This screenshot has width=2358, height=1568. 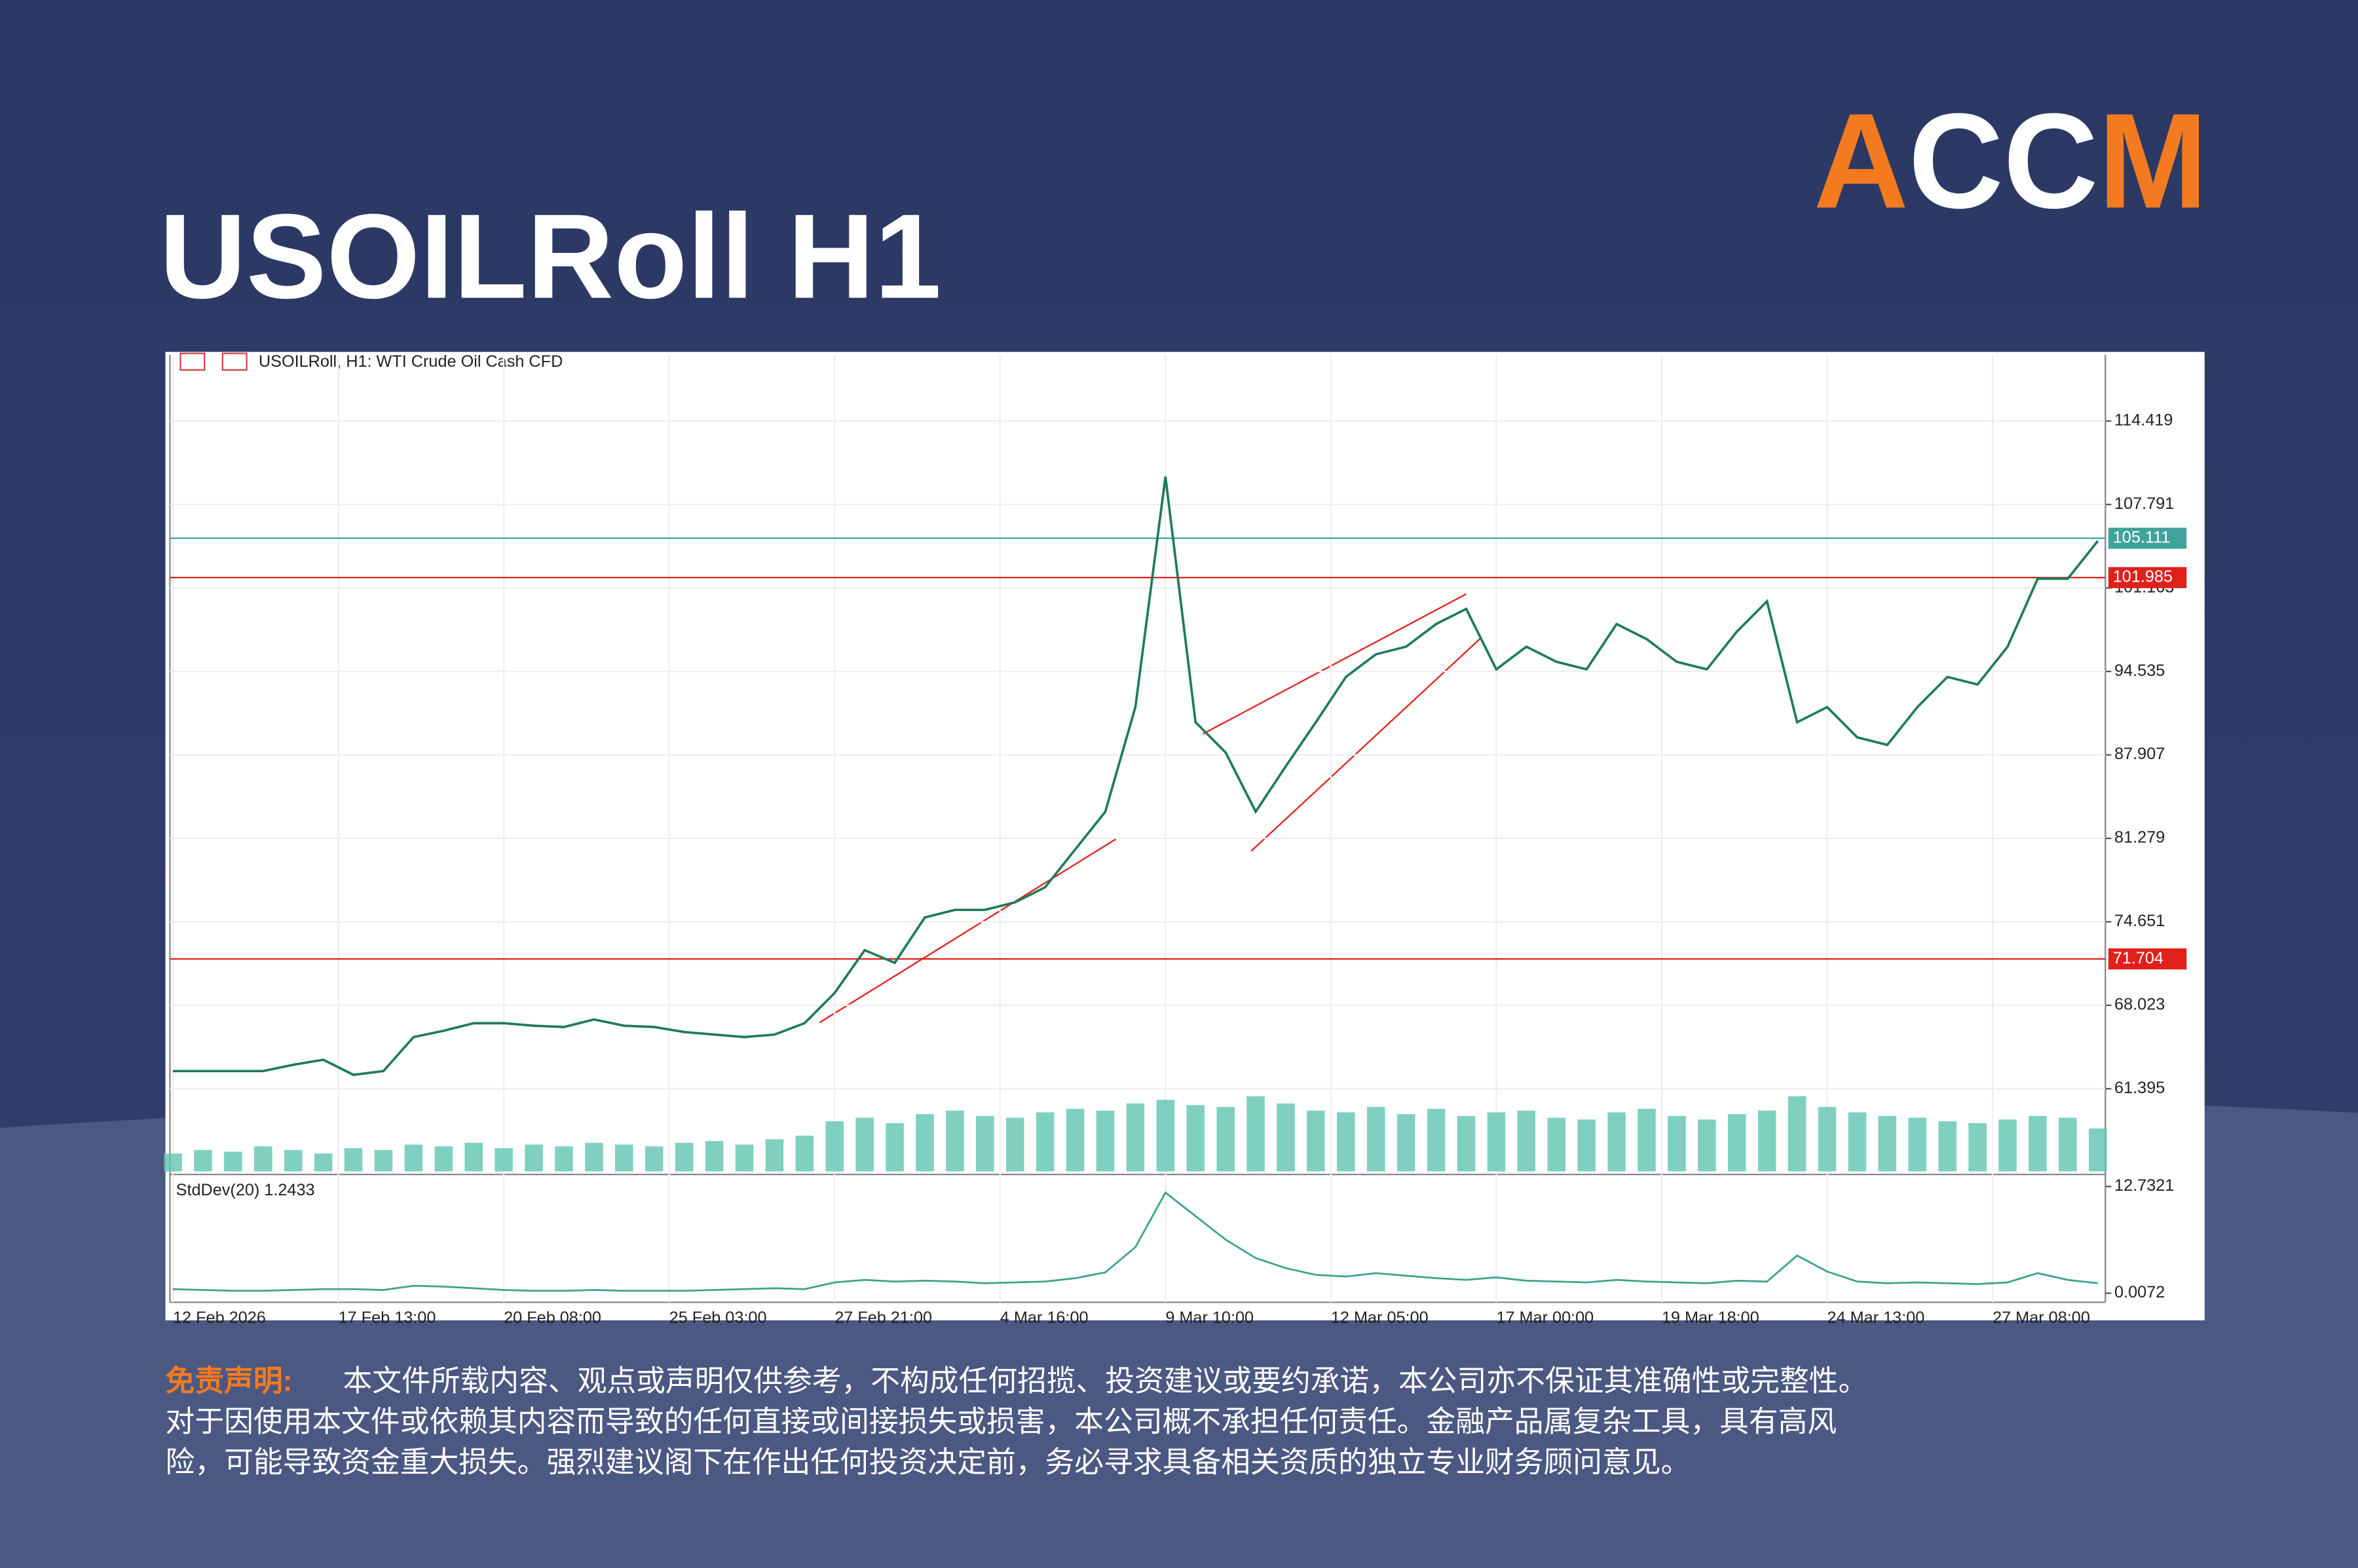 What do you see at coordinates (229, 1381) in the screenshot?
I see `disclaimer-heading: 免责声明:` at bounding box center [229, 1381].